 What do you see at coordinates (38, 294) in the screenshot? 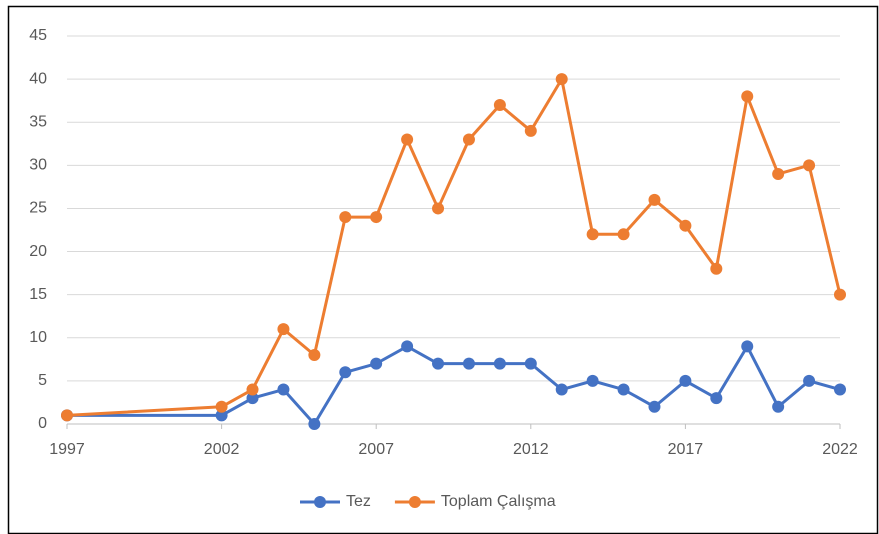
I see `y-tick-label: 15` at bounding box center [38, 294].